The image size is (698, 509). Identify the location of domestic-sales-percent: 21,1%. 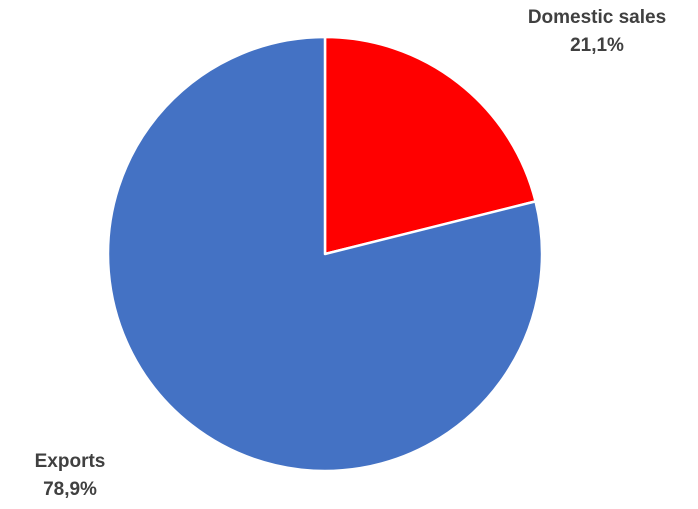
(597, 45).